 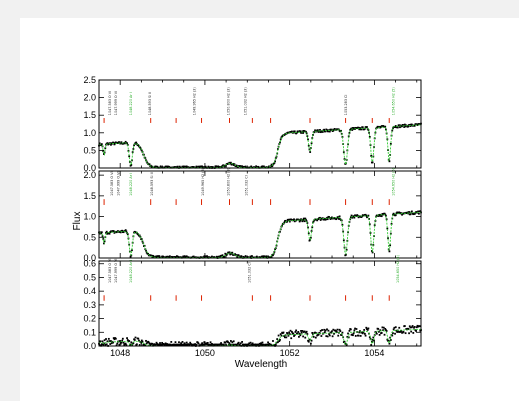 I want to click on y-tick-label: 0.1, so click(x=89, y=332).